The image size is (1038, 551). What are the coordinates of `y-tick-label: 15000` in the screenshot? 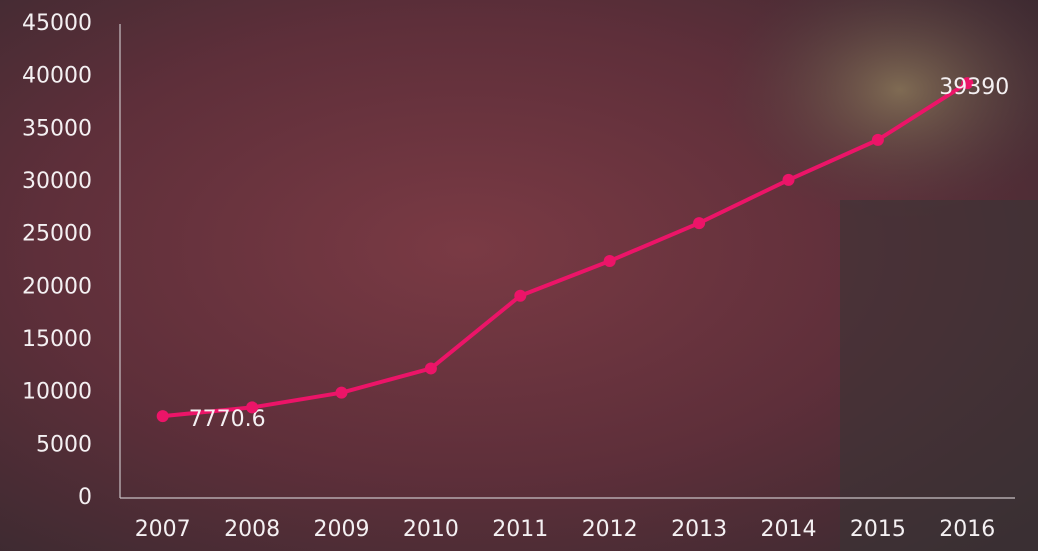 It's located at (57, 339).